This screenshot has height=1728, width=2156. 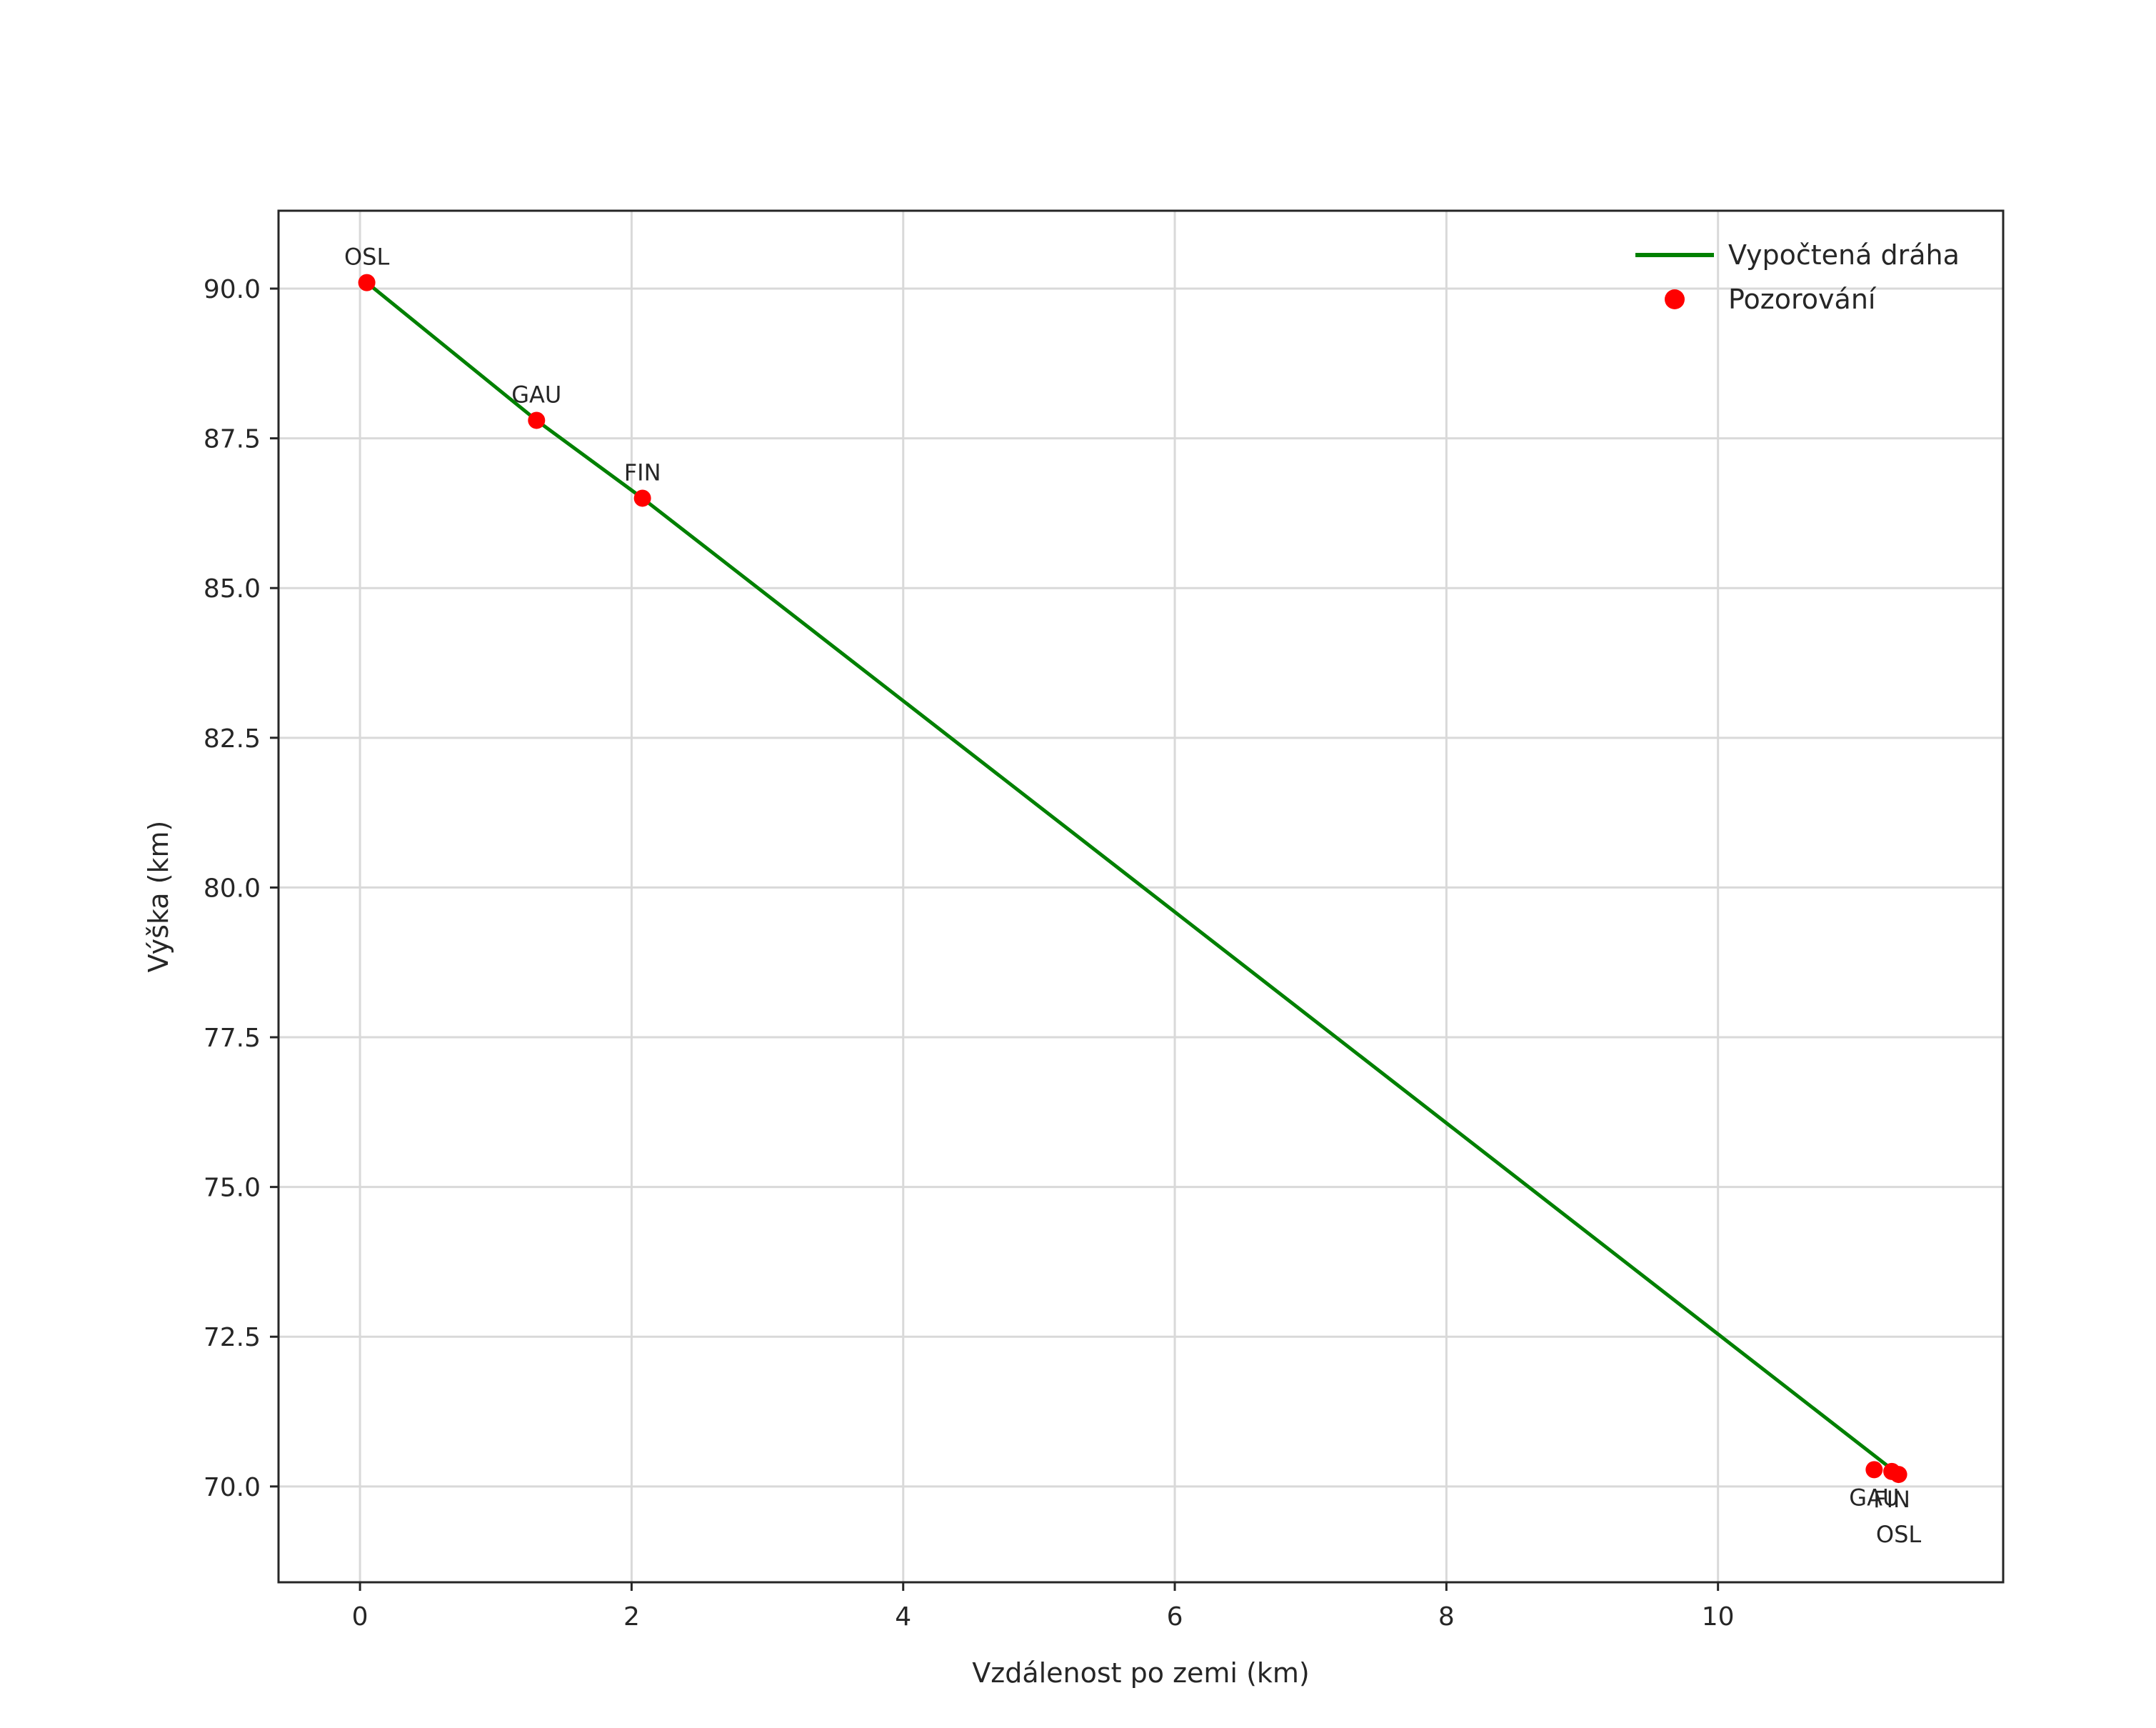 I want to click on y-axis-tick-label: 90.0, so click(x=233, y=289).